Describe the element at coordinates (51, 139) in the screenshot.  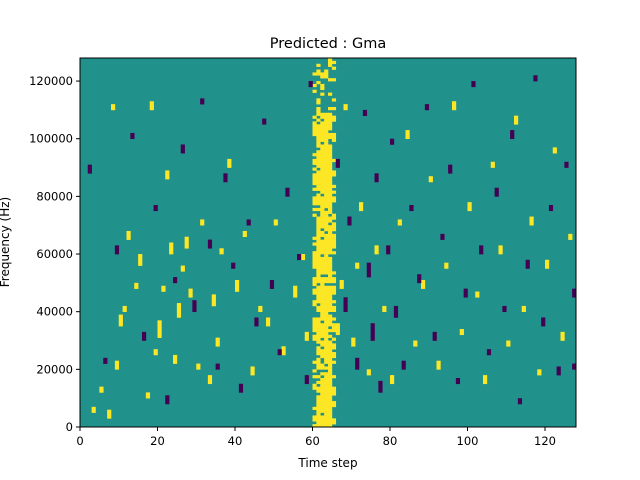
I see `y-tick-label: 100000` at that location.